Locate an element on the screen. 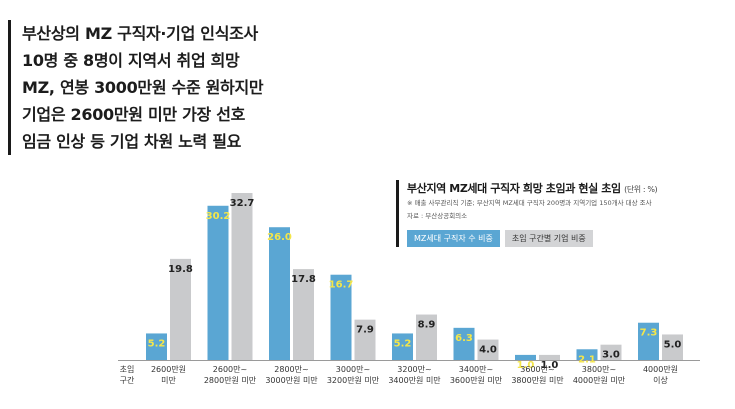 Image resolution: width=735 pixels, height=409 pixels. x-tick-label-3-2: 3000만원 미만 is located at coordinates (291, 380).